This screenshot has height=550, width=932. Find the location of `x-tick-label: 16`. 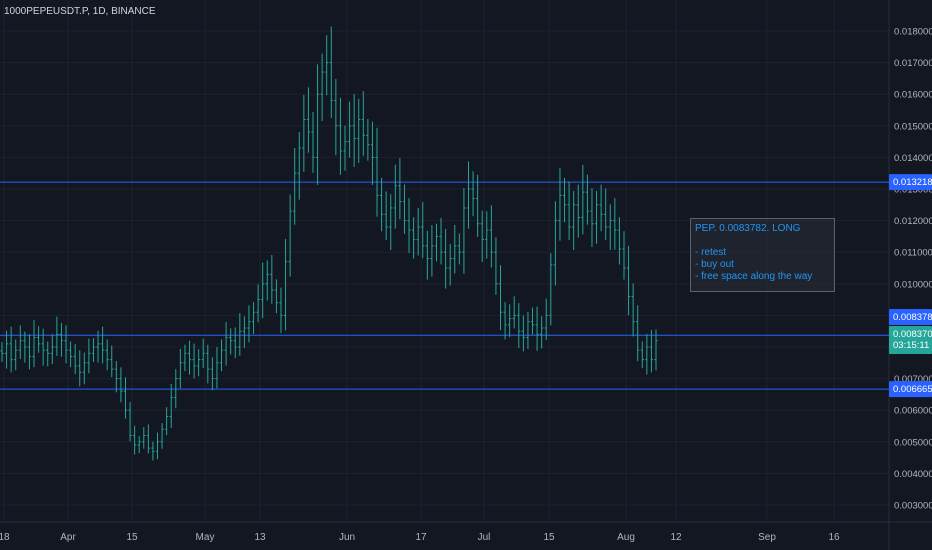

x-tick-label: 16 is located at coordinates (834, 537).